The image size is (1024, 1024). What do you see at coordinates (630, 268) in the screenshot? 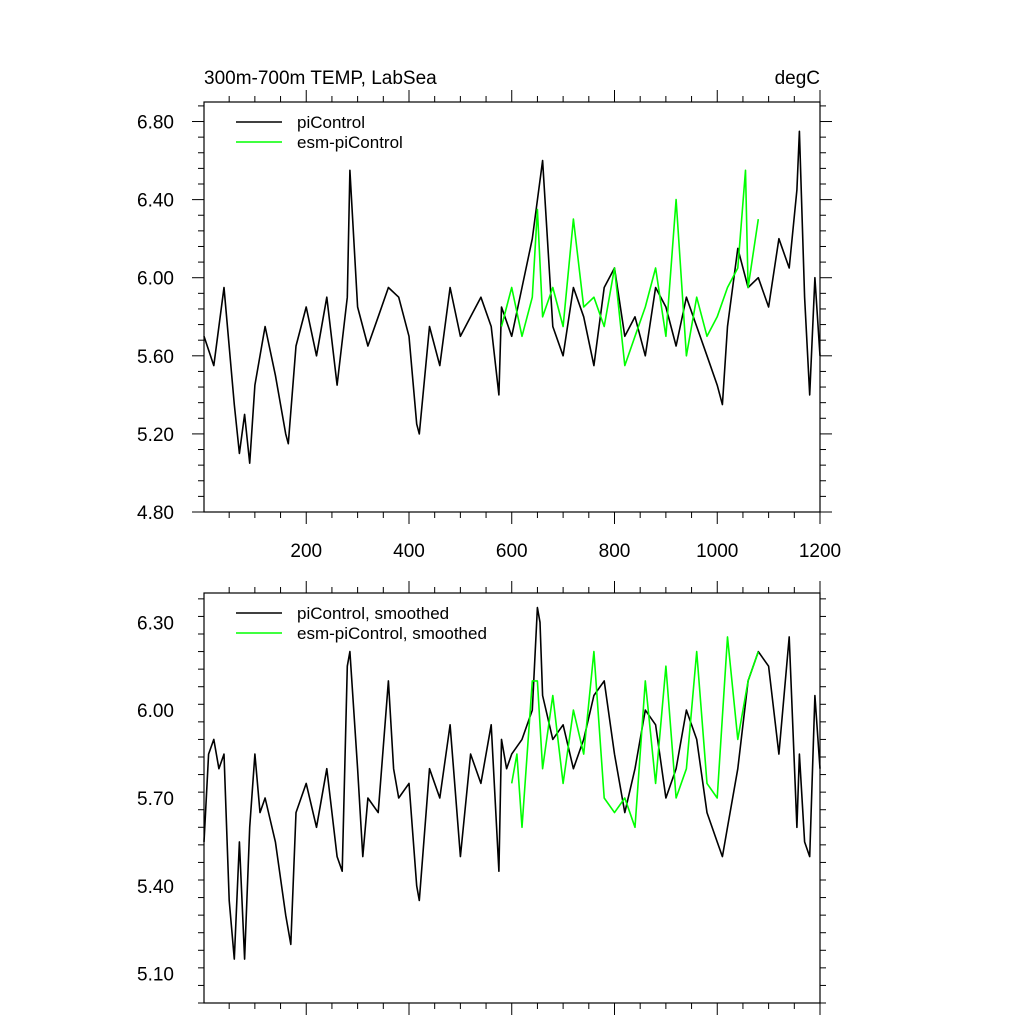
I see `top-series-line-esm-picontrol` at bounding box center [630, 268].